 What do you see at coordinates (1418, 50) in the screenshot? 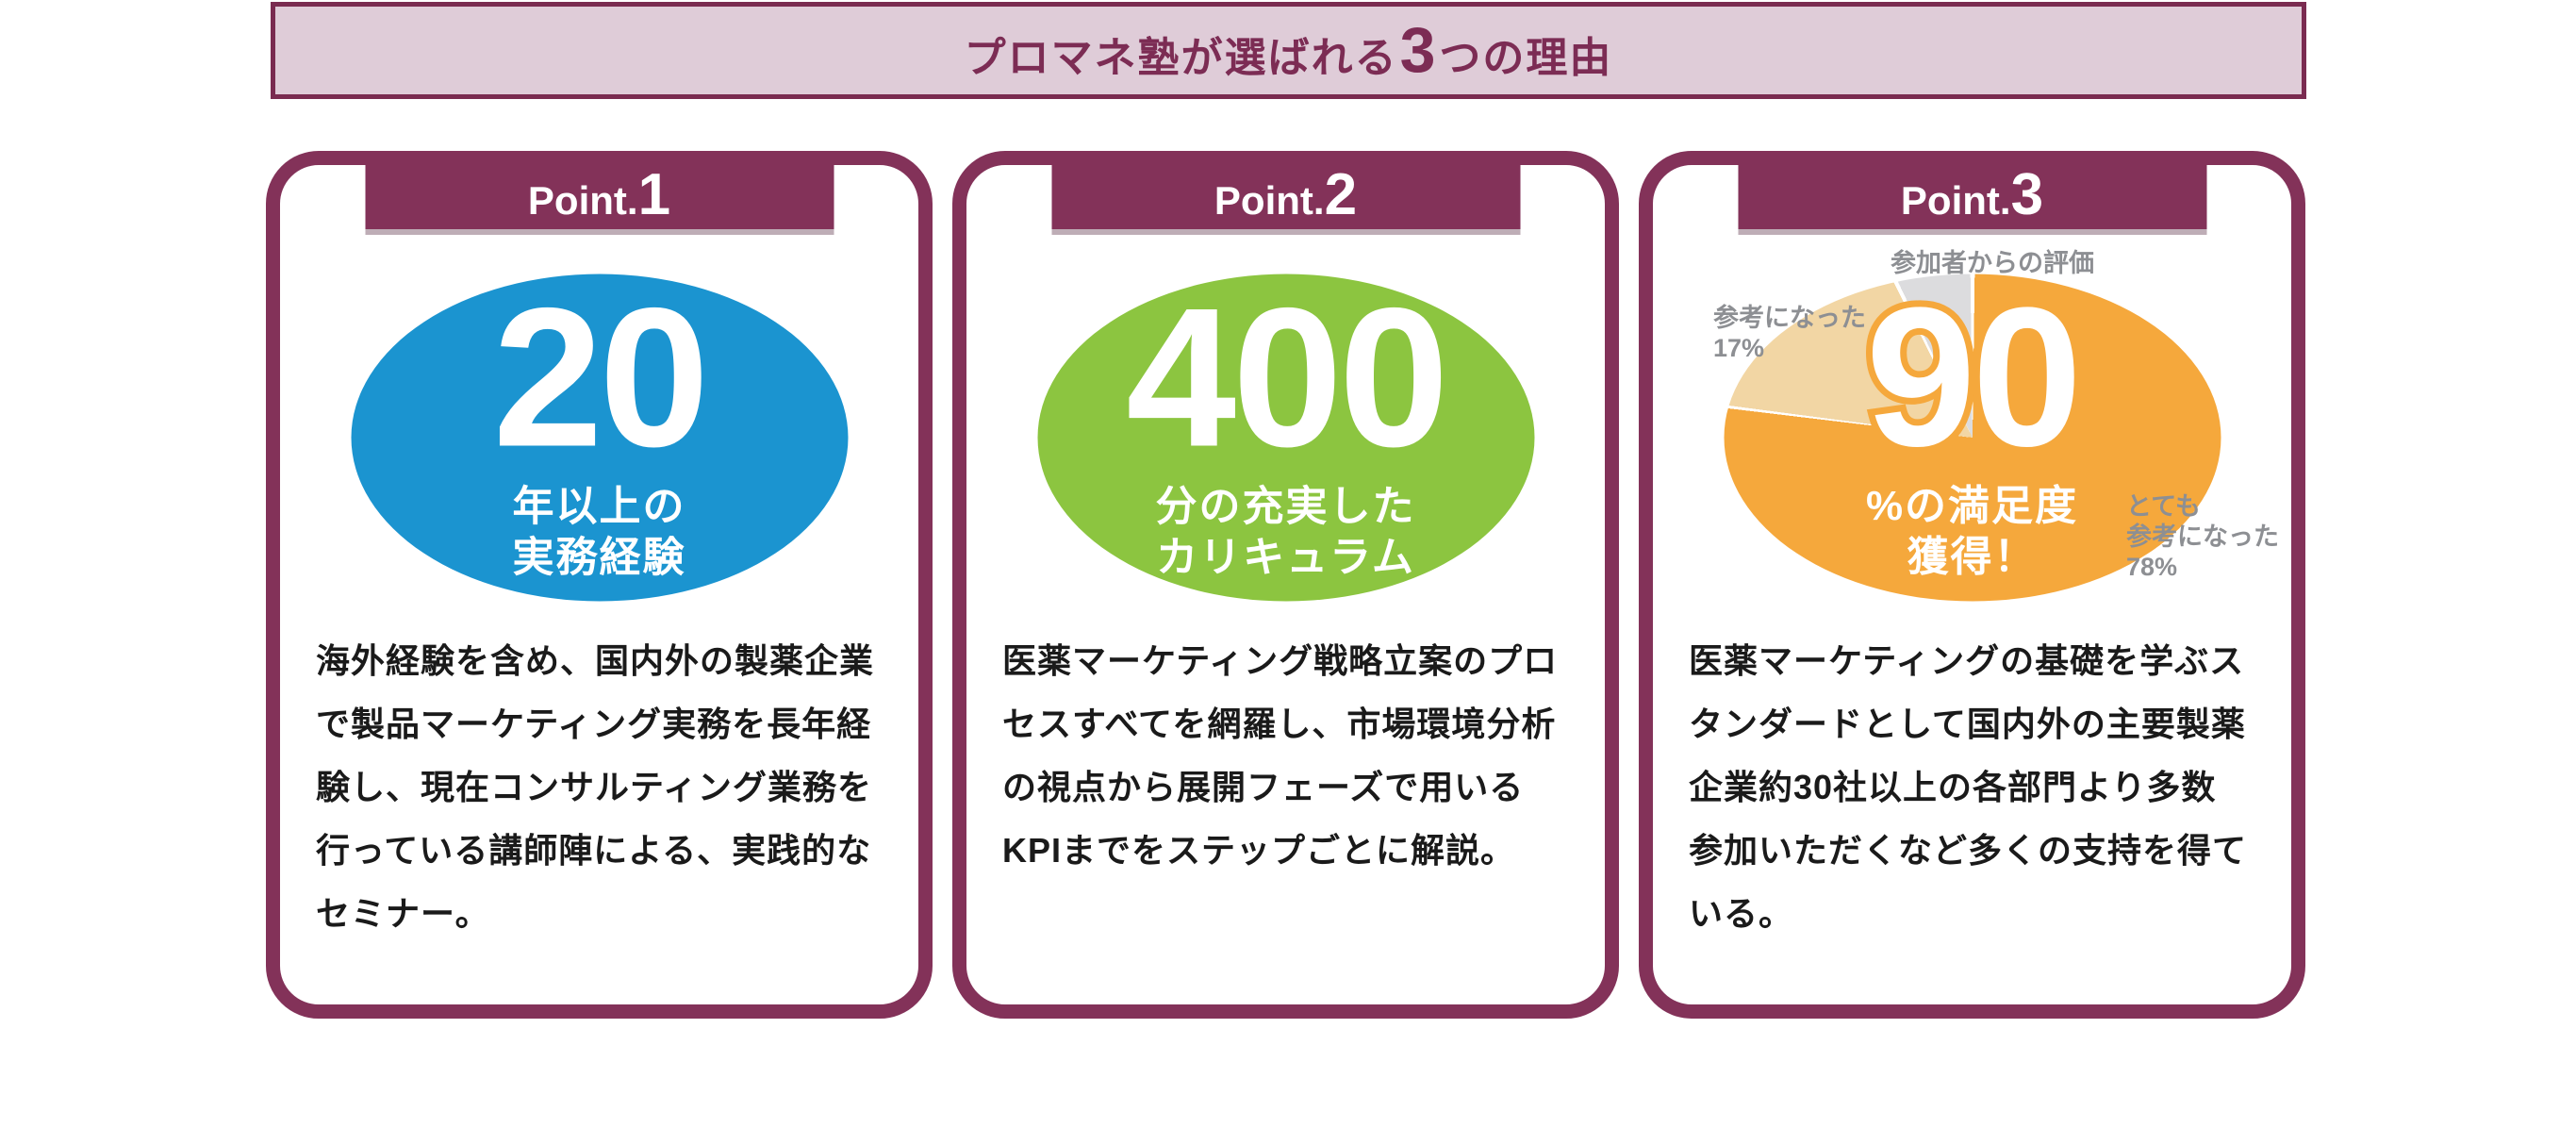
I see `section-title-highlight-number: 3` at bounding box center [1418, 50].